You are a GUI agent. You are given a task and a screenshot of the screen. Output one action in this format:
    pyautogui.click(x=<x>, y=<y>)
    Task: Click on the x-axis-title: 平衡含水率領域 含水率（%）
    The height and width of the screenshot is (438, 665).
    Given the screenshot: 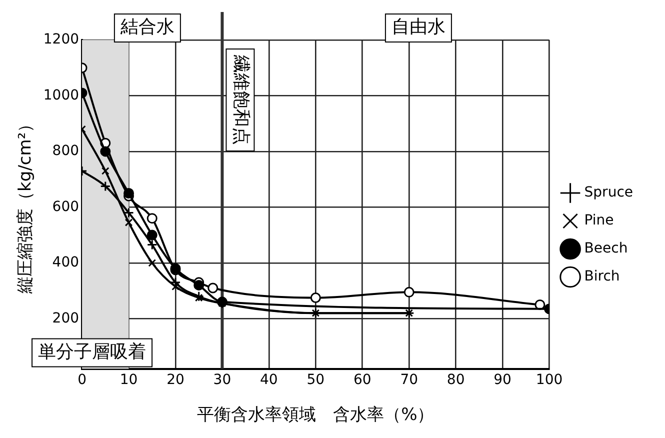 What is the action you would take?
    pyautogui.click(x=315, y=415)
    